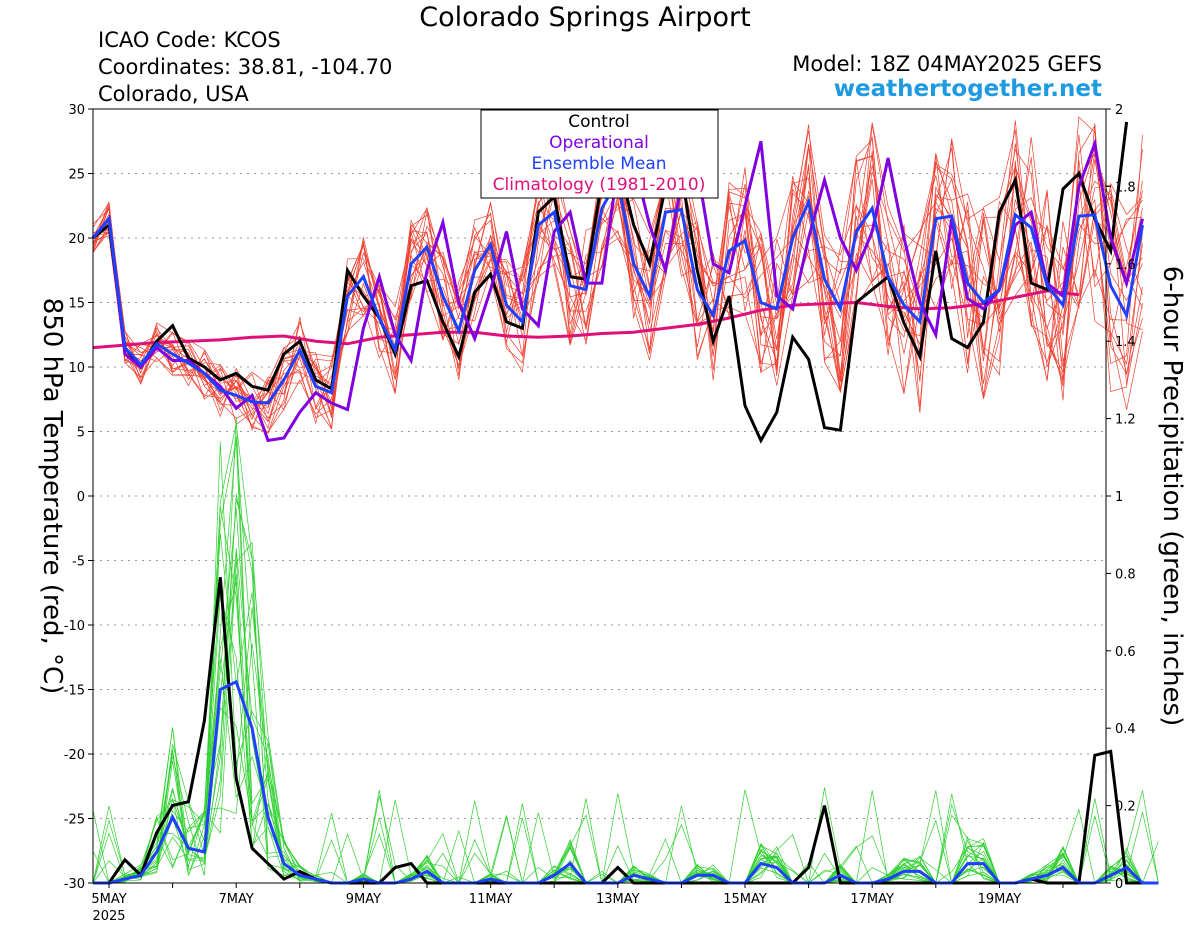 This screenshot has height=927, width=1200. What do you see at coordinates (1125, 265) in the screenshot?
I see `y2-tick-label: 1.6` at bounding box center [1125, 265].